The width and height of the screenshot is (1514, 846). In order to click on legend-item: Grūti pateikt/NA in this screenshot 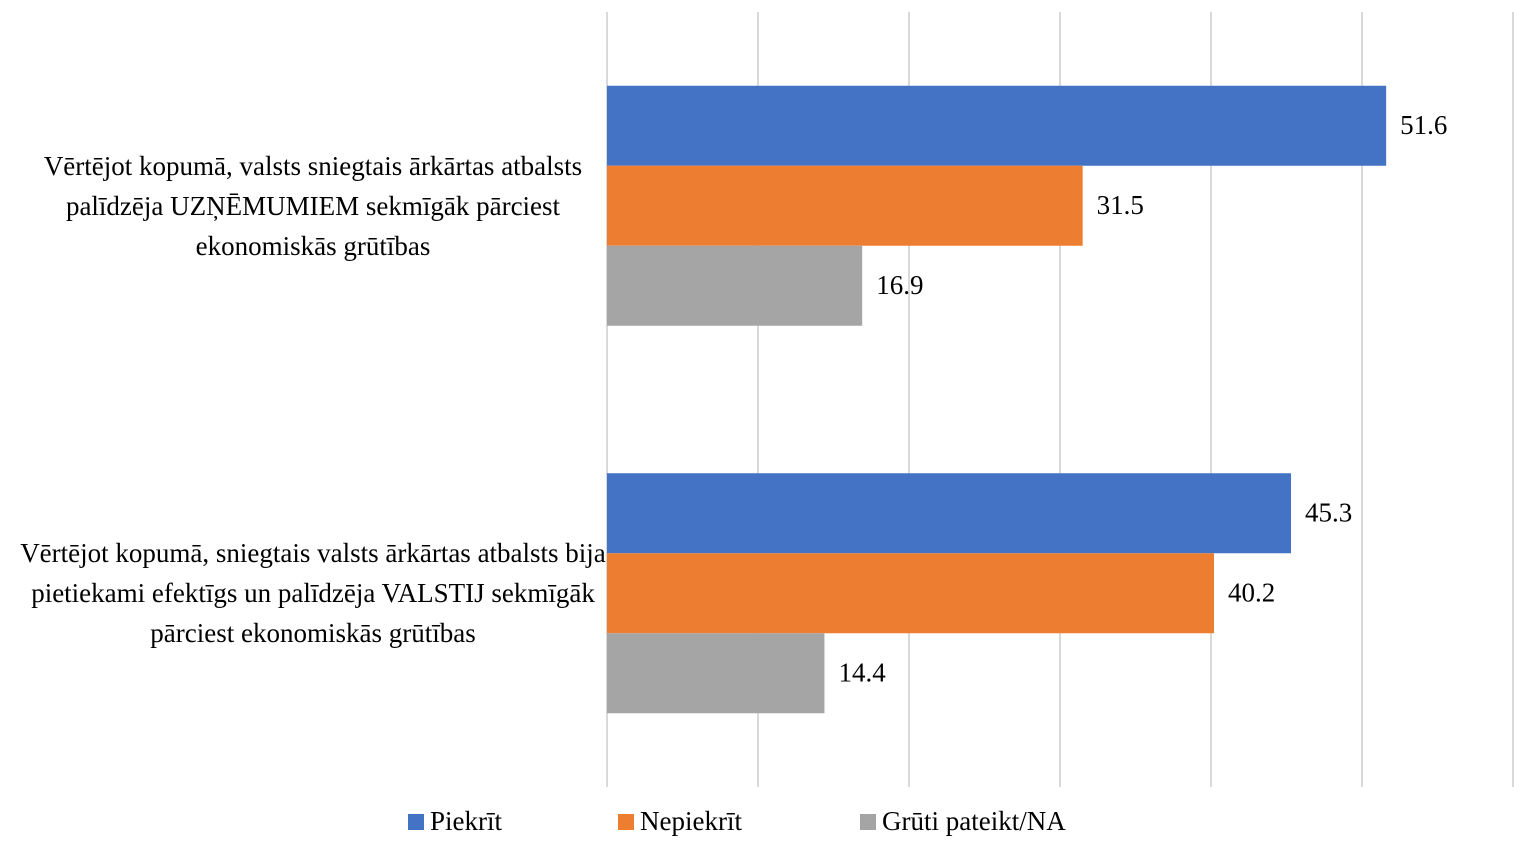, I will do `click(963, 821)`.